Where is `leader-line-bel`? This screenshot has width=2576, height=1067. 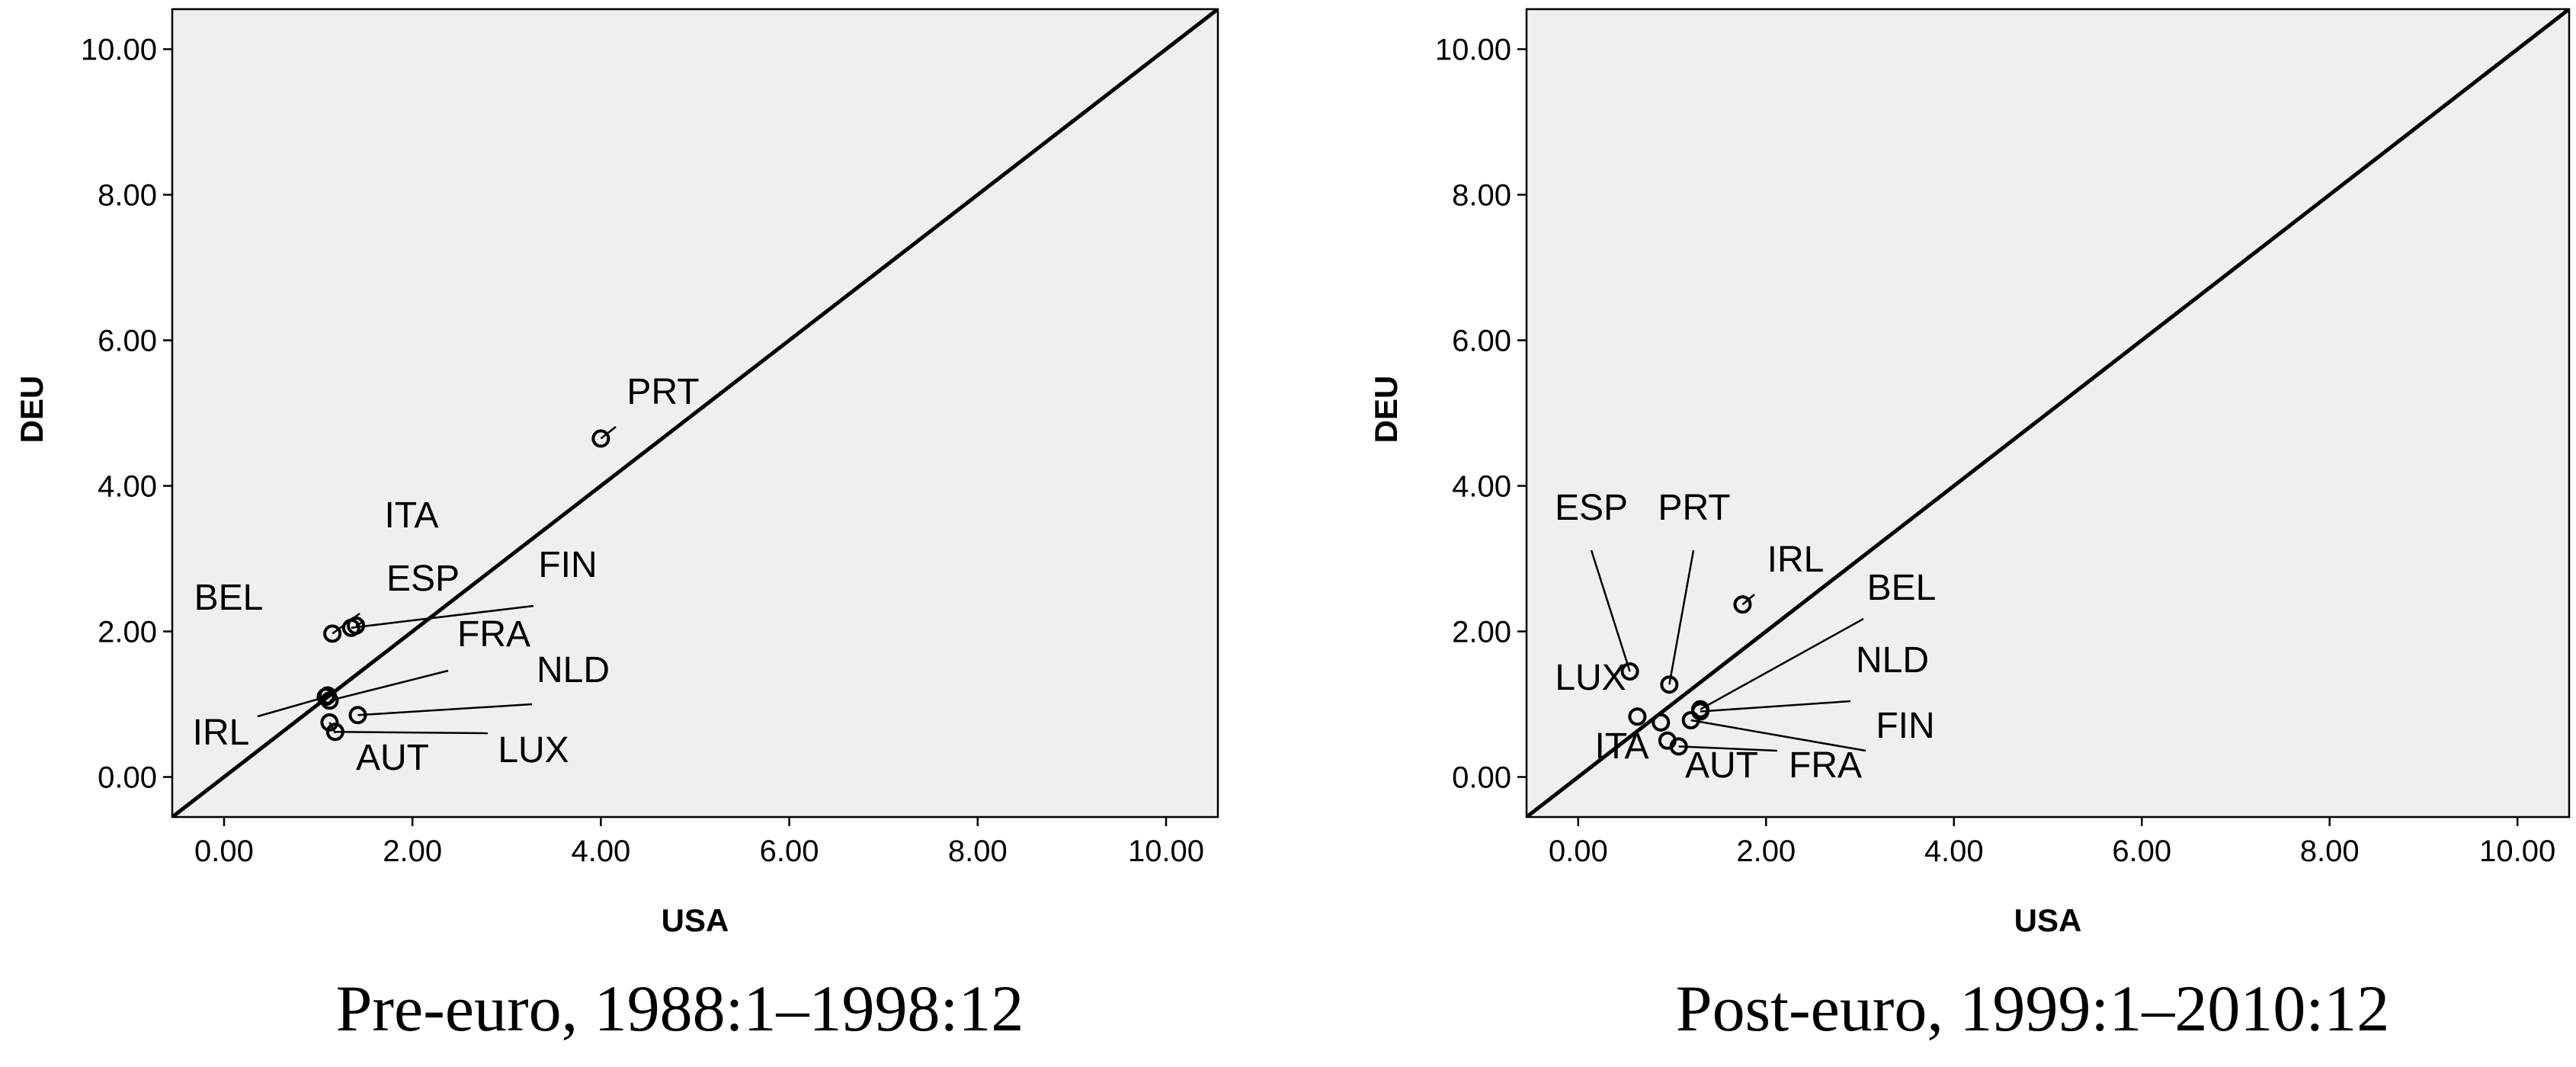 leader-line-bel is located at coordinates (1782, 663).